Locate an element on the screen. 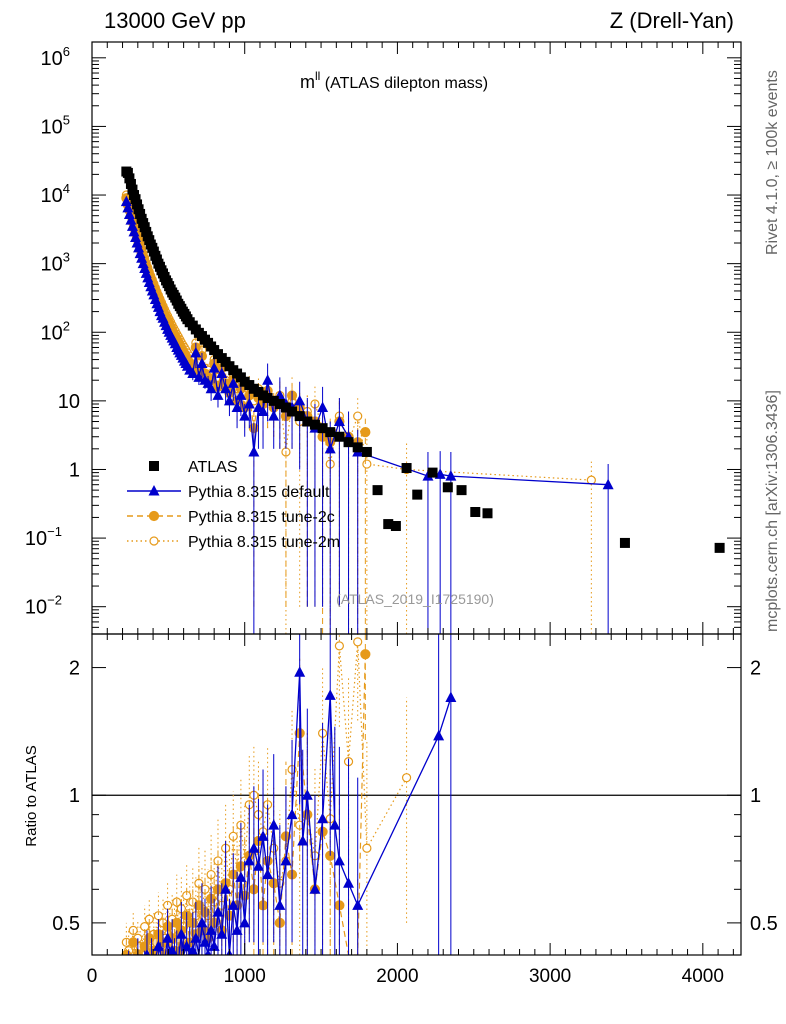  y-tick-label: 10⁴ is located at coordinates (55, 194).